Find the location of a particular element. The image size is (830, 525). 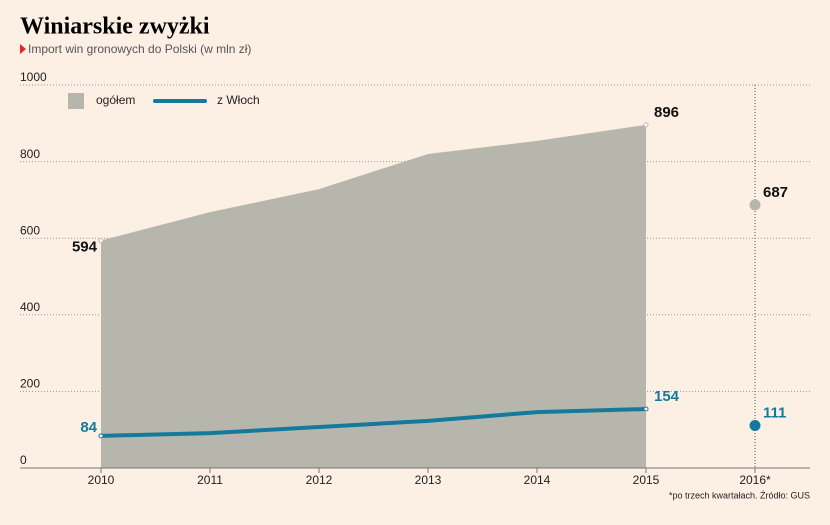

x-tick-label: 2010 is located at coordinates (101, 480).